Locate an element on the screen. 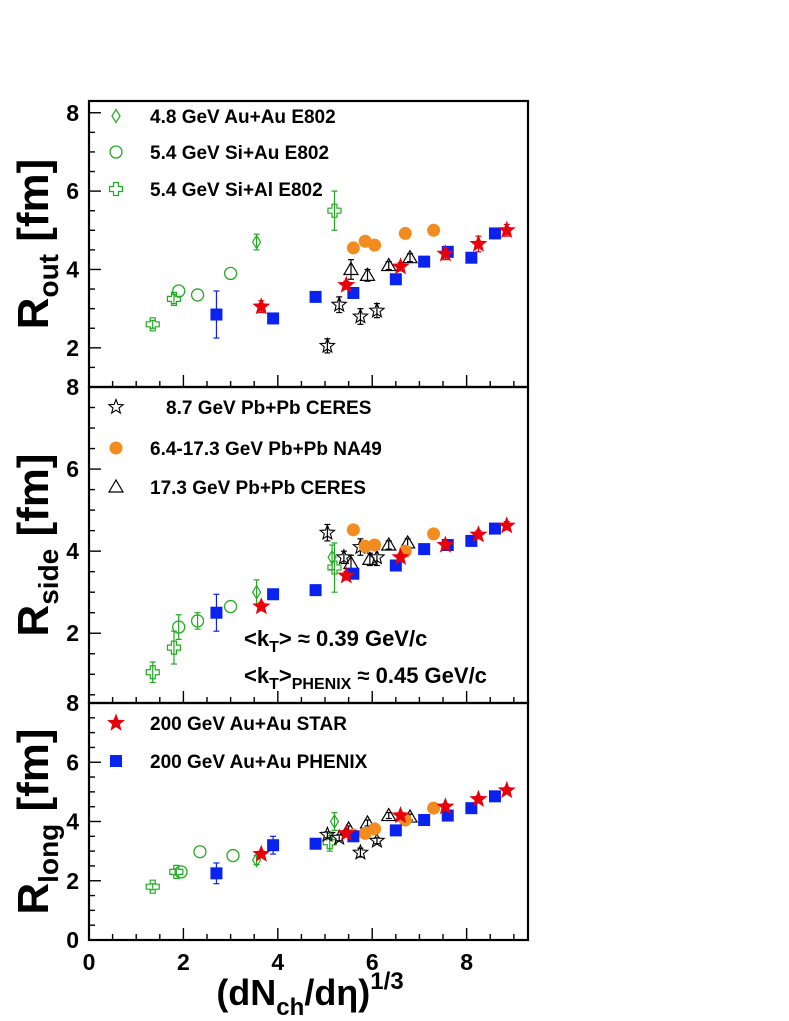  legend-label-ceres-87: 8.7 GeV Pb+Pb CERES is located at coordinates (268, 408).